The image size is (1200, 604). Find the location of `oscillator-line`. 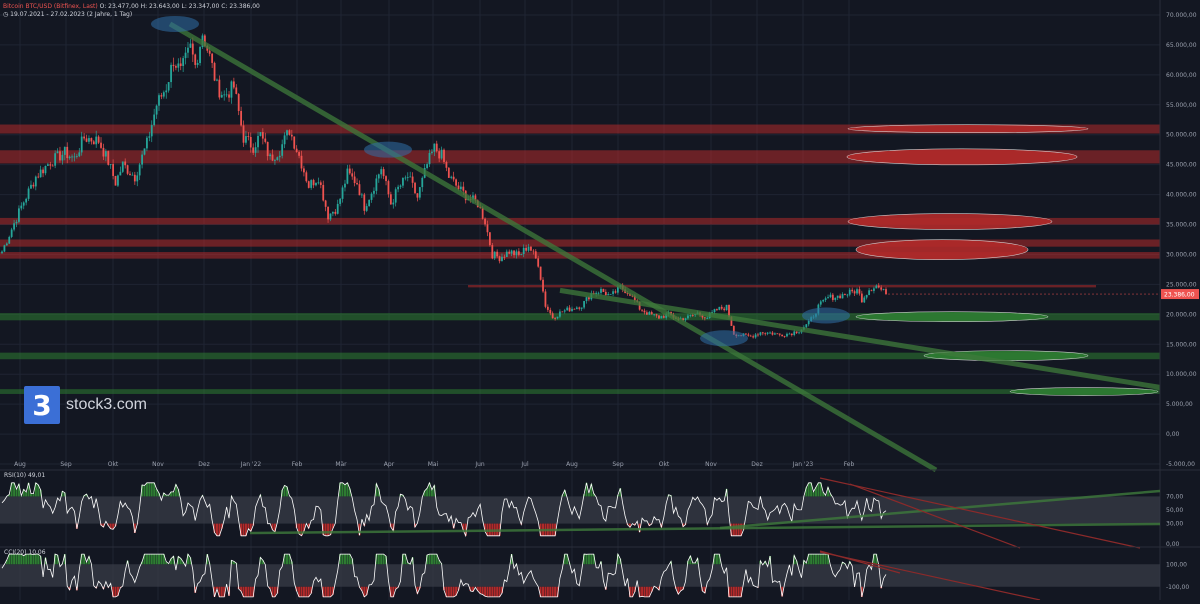

oscillator-line is located at coordinates (444, 509).